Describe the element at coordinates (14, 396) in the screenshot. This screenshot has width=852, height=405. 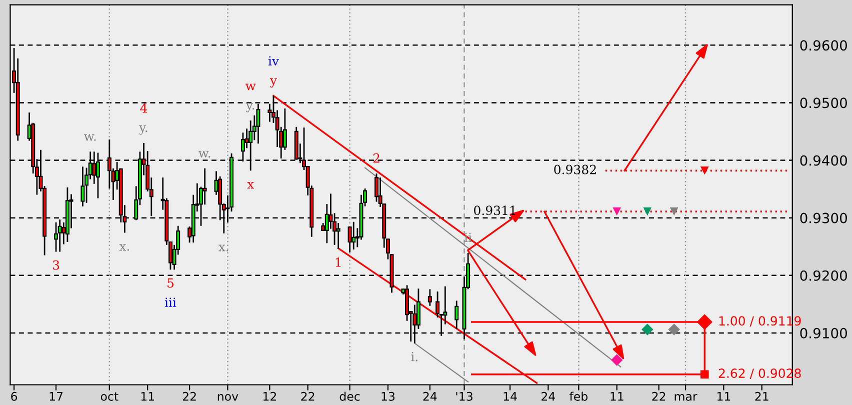
I see `x-tick-label: 6` at that location.